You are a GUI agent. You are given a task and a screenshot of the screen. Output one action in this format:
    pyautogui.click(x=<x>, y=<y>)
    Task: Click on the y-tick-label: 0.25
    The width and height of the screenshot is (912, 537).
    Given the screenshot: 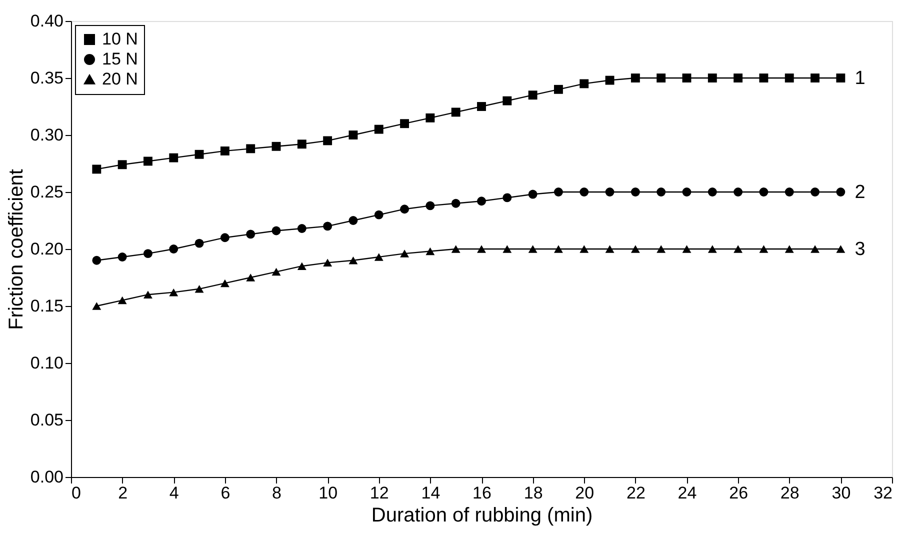 What is the action you would take?
    pyautogui.click(x=47, y=192)
    